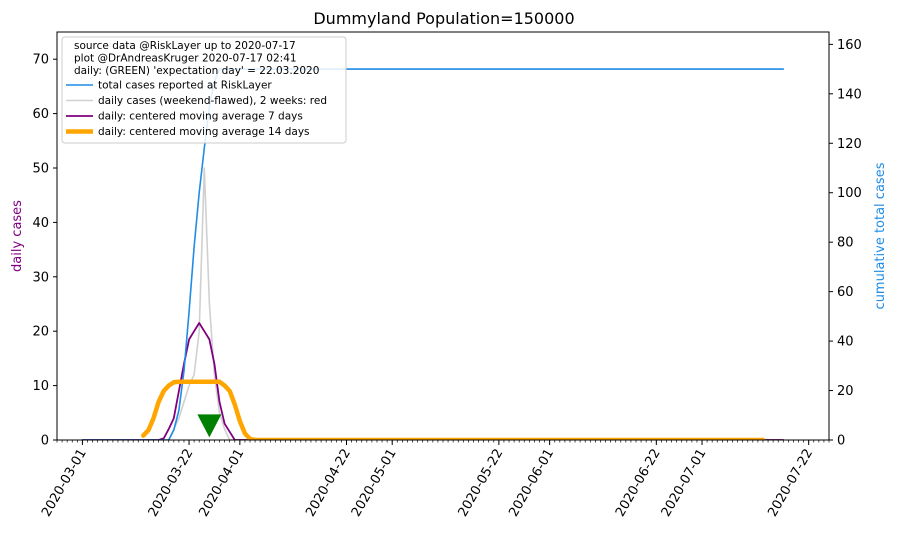 This screenshot has height=540, width=897. Describe the element at coordinates (845, 243) in the screenshot. I see `y-right-tick-label: 80` at that location.